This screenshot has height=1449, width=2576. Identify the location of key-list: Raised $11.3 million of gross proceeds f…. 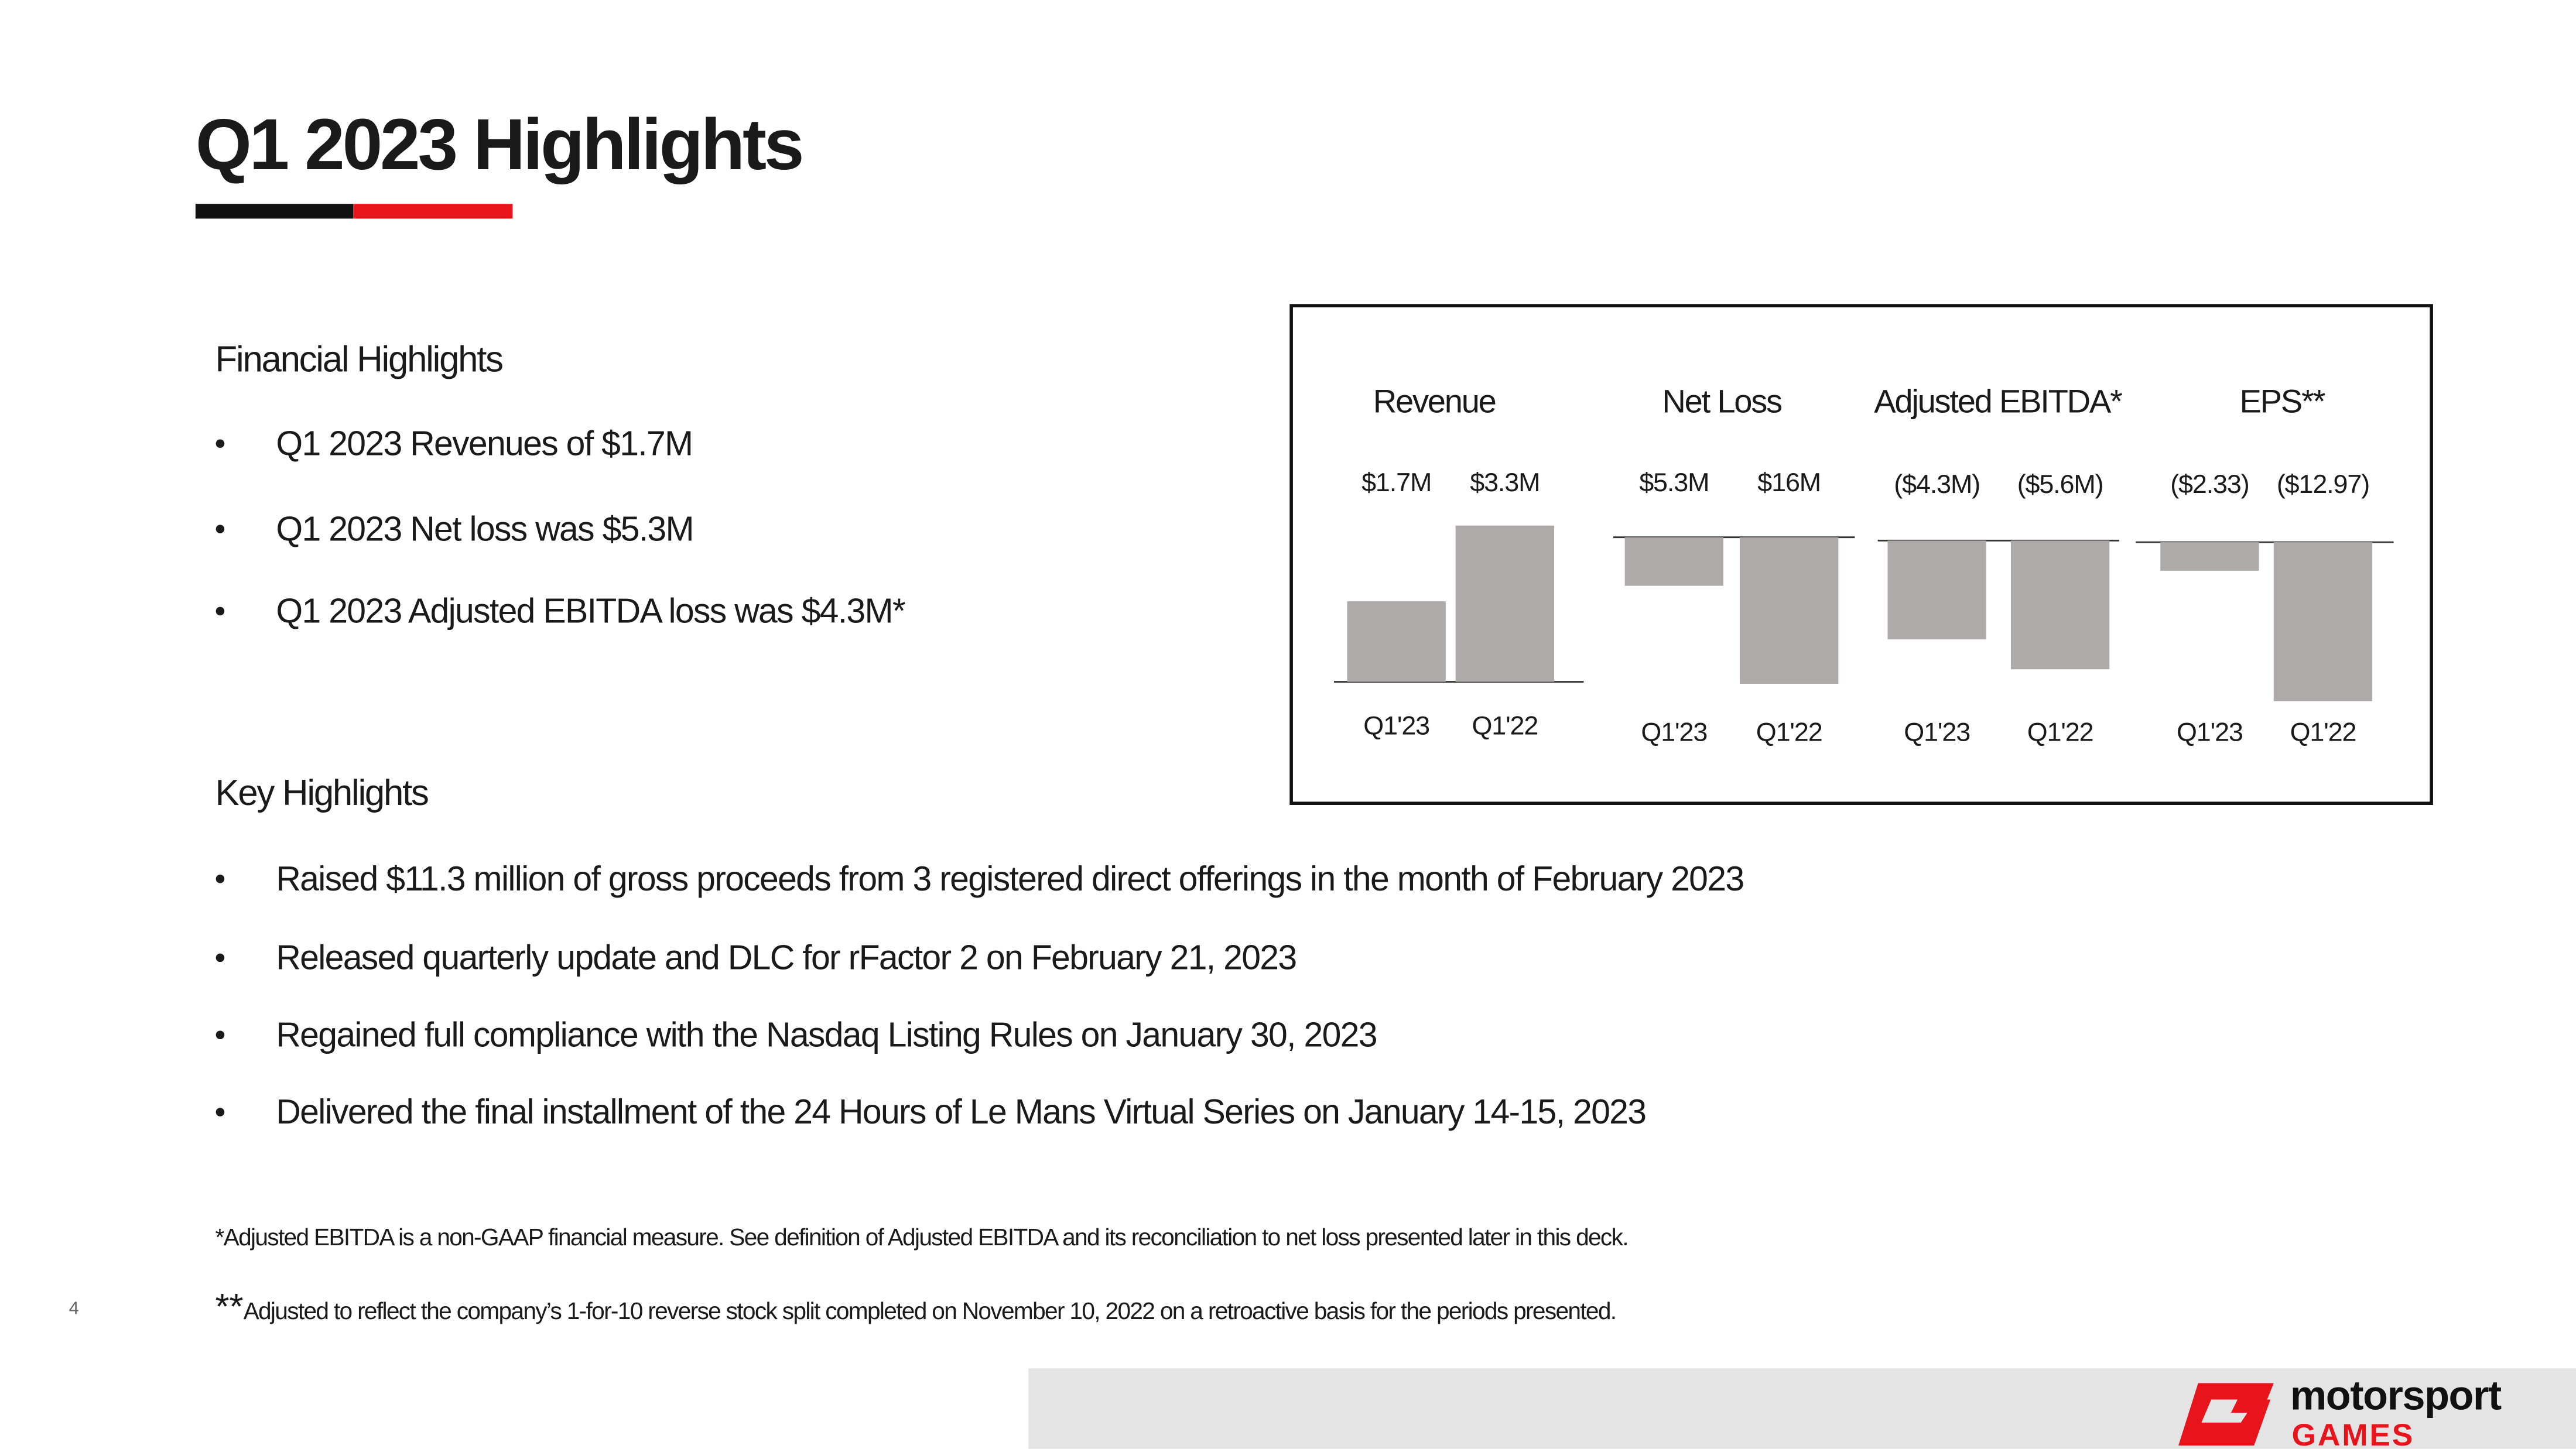
(979, 995).